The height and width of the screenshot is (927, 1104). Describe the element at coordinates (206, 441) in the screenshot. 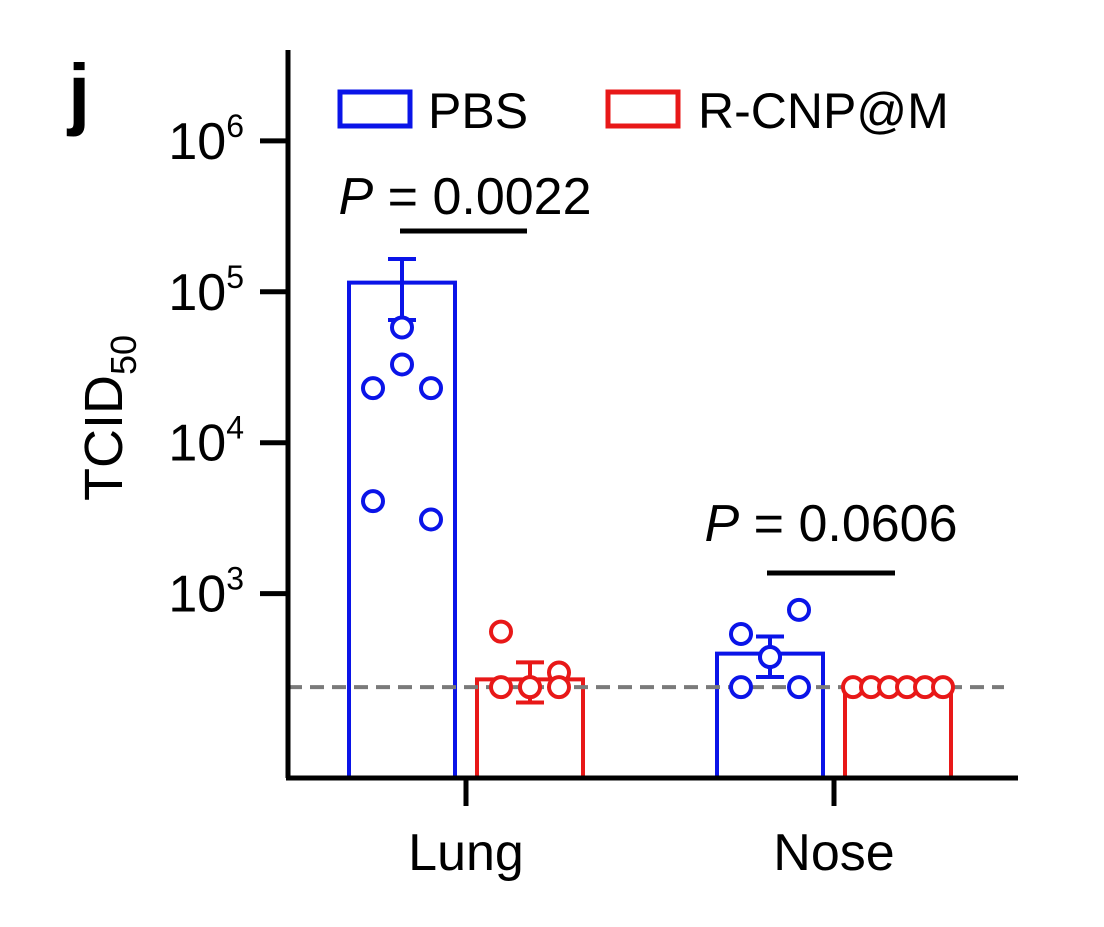

I see `y-tick-label: 10⁴` at that location.